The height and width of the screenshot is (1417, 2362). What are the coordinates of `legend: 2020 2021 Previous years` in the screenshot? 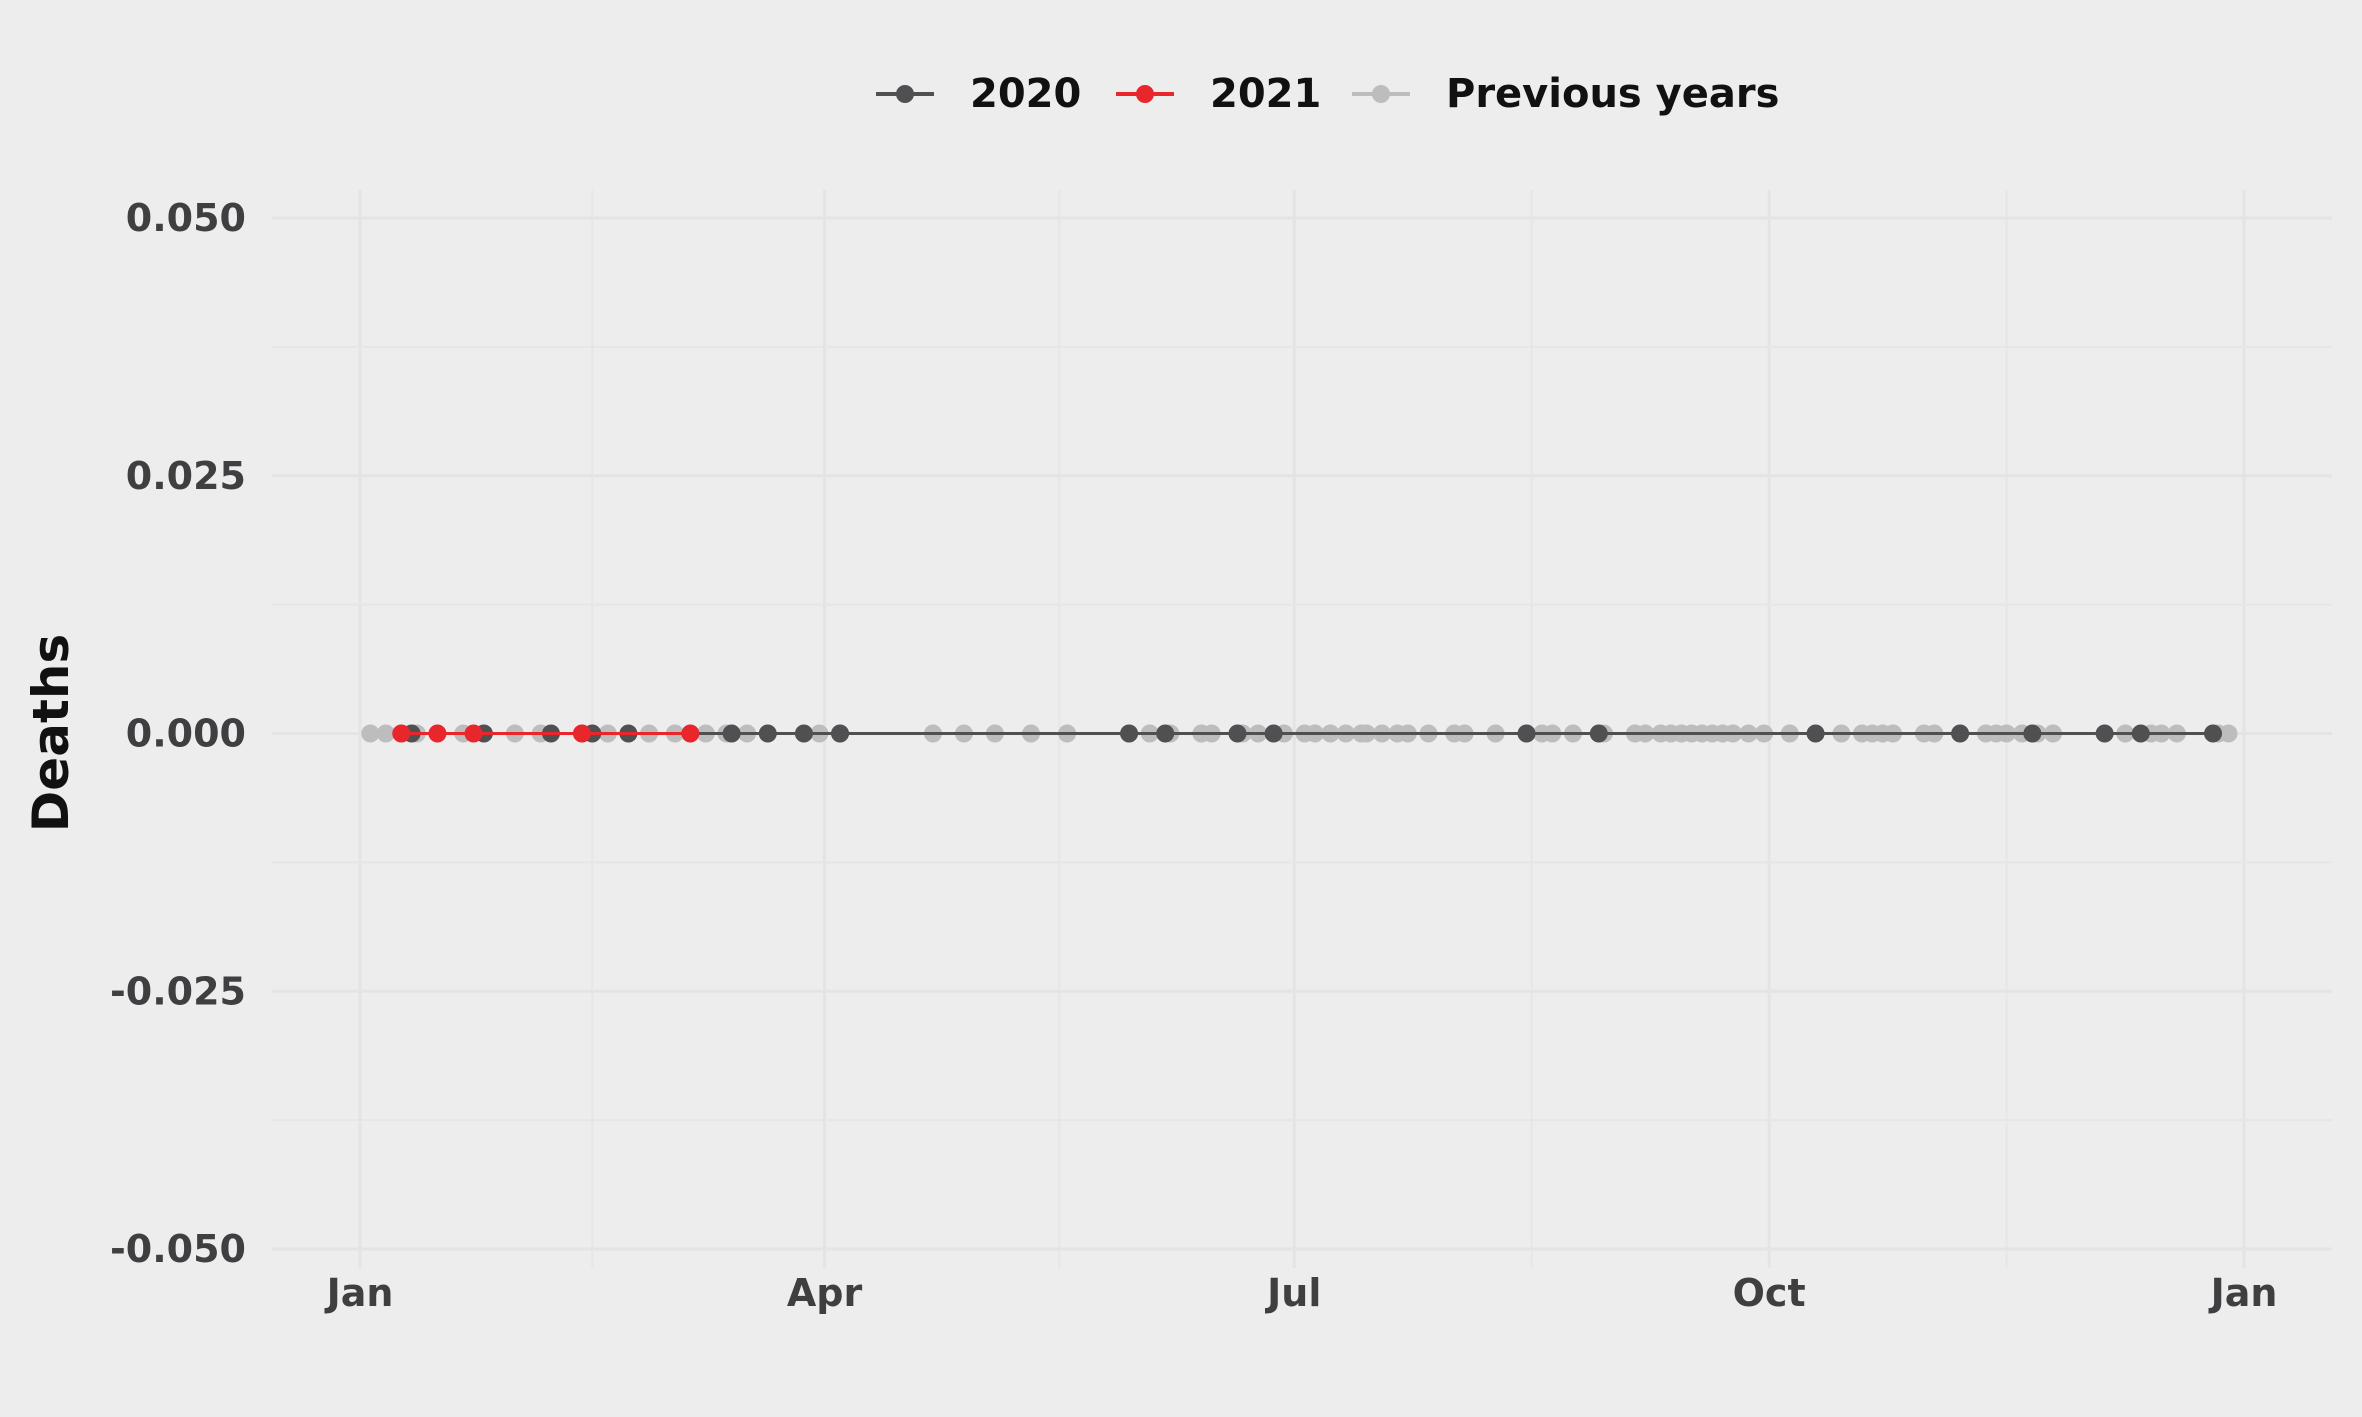 It's located at (1327, 94).